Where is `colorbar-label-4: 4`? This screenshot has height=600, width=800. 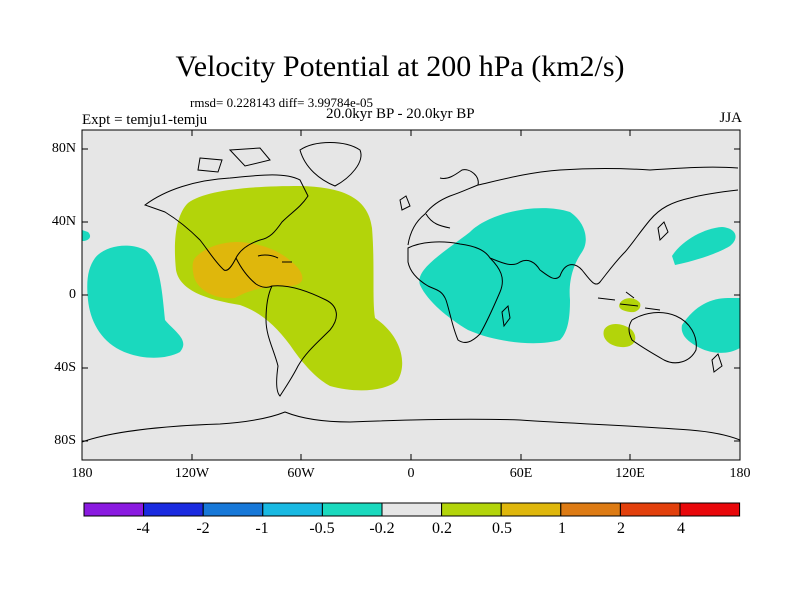 colorbar-label-4: 4 is located at coordinates (681, 528).